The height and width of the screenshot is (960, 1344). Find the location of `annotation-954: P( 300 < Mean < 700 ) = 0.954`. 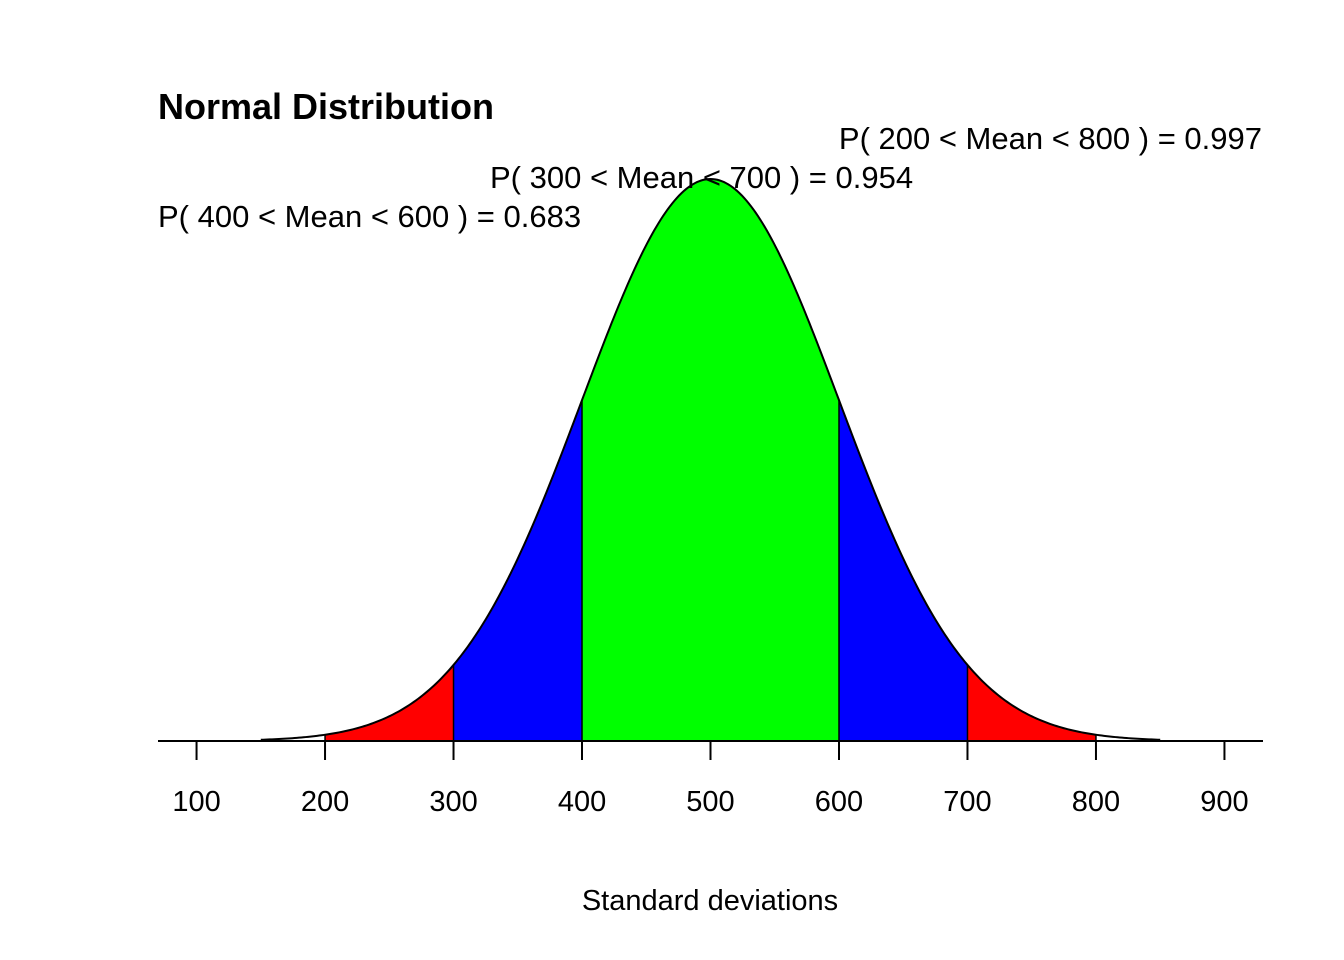

annotation-954: P( 300 < Mean < 700 ) = 0.954 is located at coordinates (701, 177).